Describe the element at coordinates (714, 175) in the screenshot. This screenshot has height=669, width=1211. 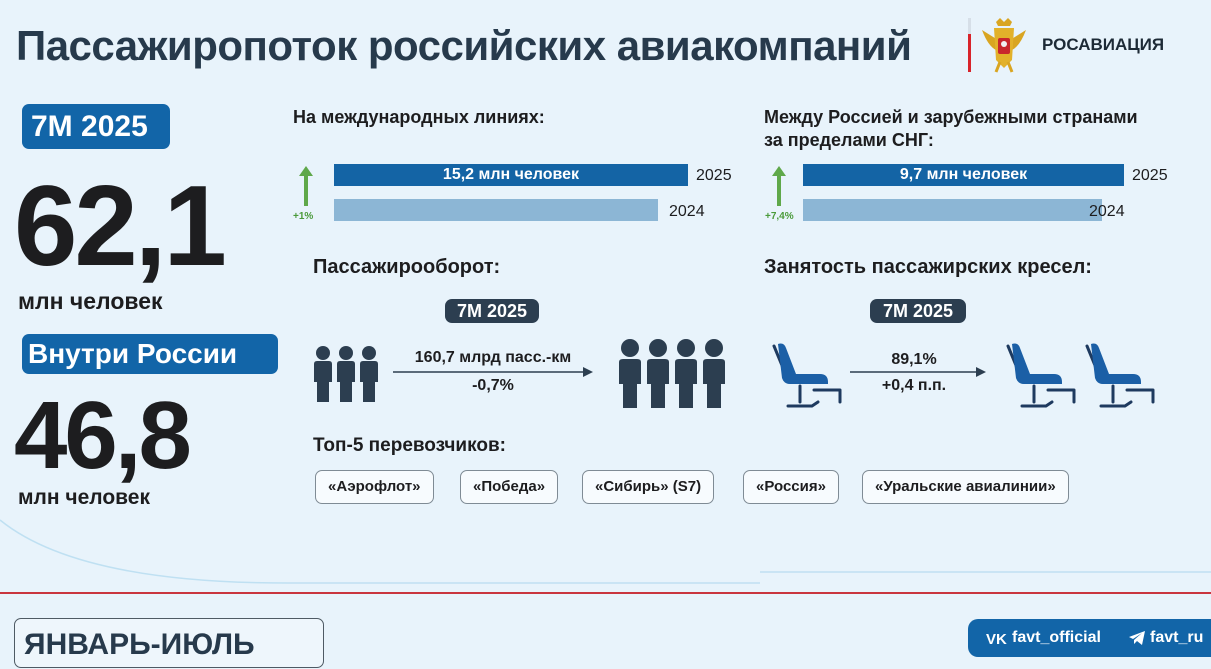
I see `international-year-2025: 2025` at that location.